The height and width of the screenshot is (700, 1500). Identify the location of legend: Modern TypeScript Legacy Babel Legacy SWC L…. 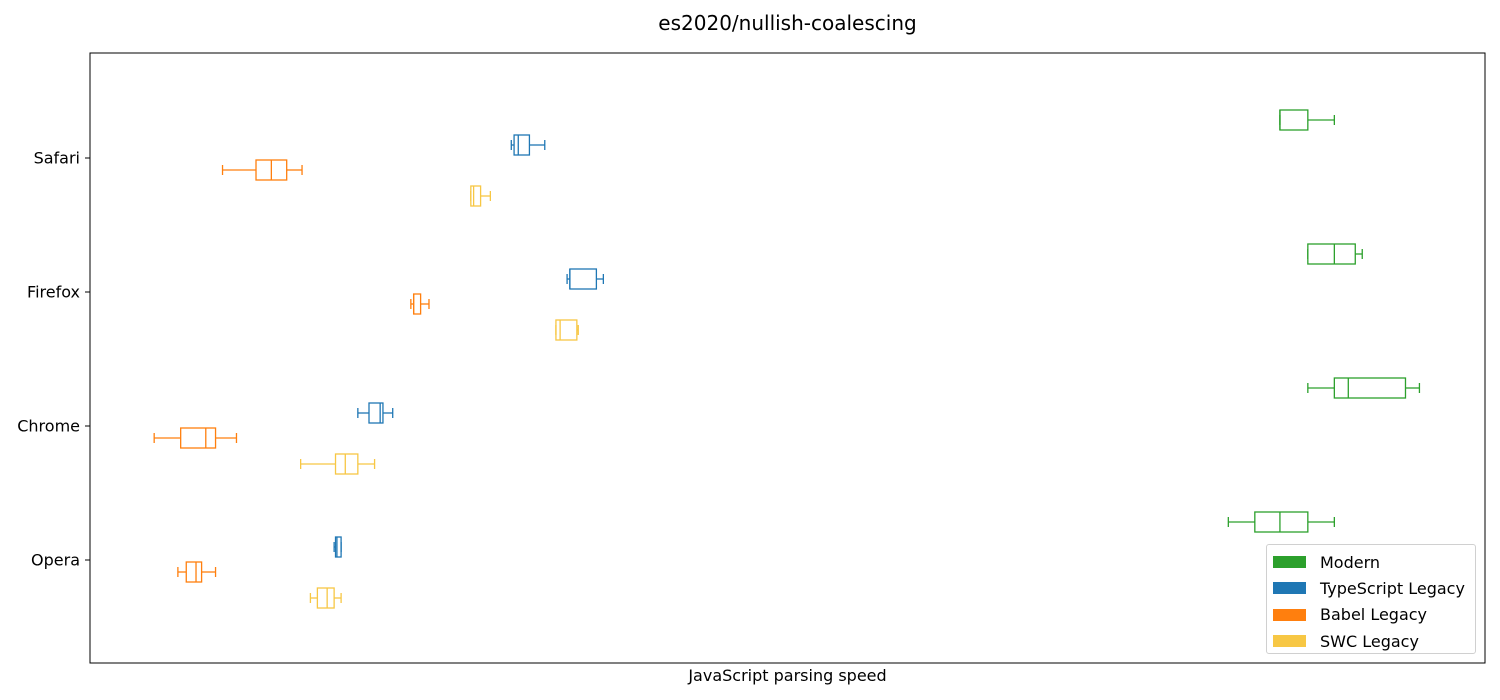
(1371, 599).